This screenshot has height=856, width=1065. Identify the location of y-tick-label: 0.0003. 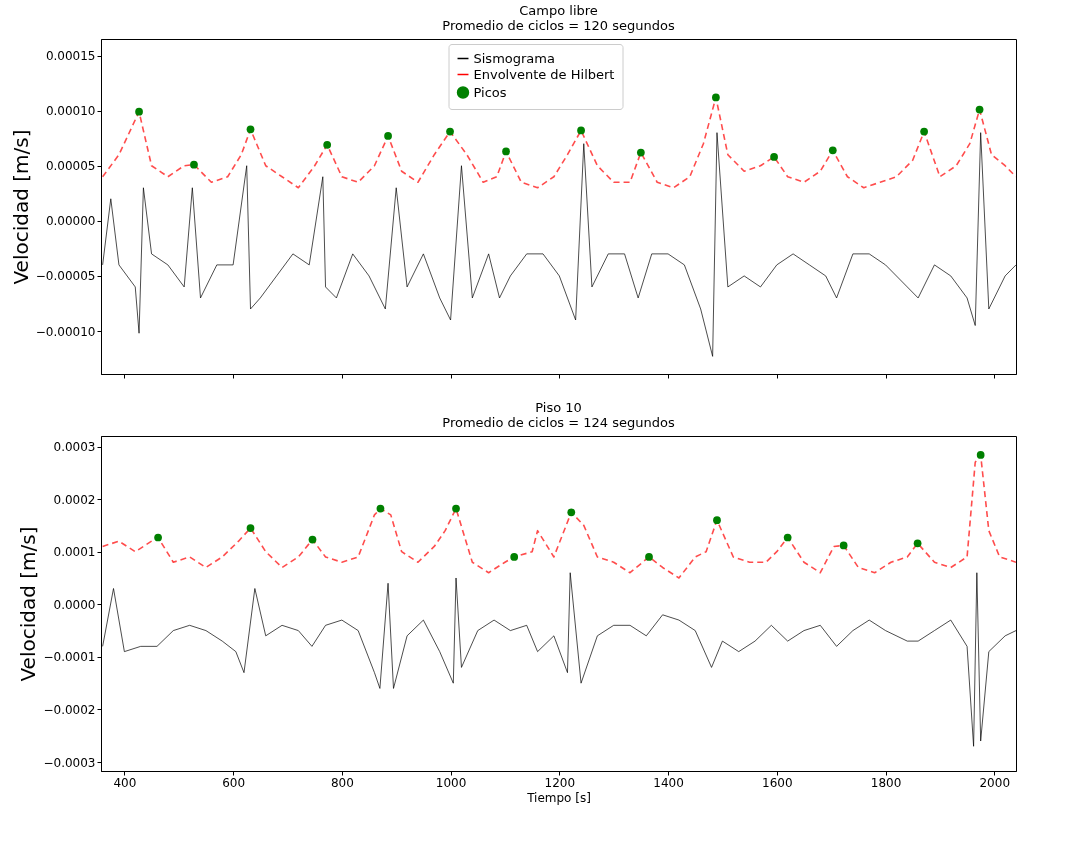
(74, 447).